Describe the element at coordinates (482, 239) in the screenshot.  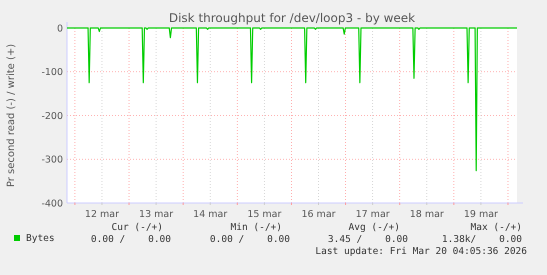
I see `text: 1.38k/ 0.00` at that location.